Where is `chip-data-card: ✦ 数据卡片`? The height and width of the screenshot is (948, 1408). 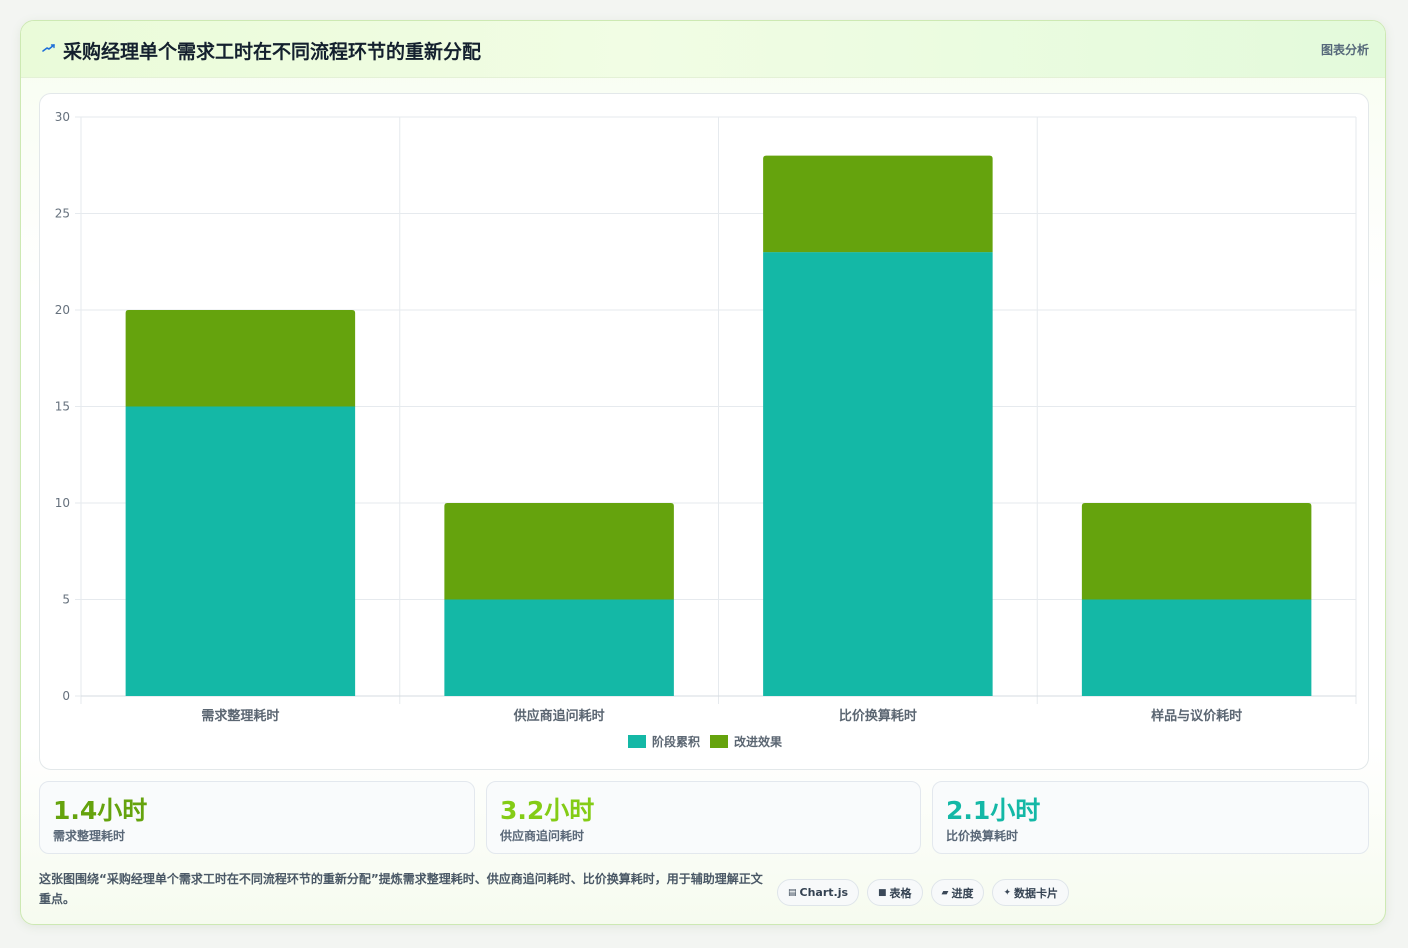
chip-data-card: ✦ 数据卡片 is located at coordinates (1031, 892).